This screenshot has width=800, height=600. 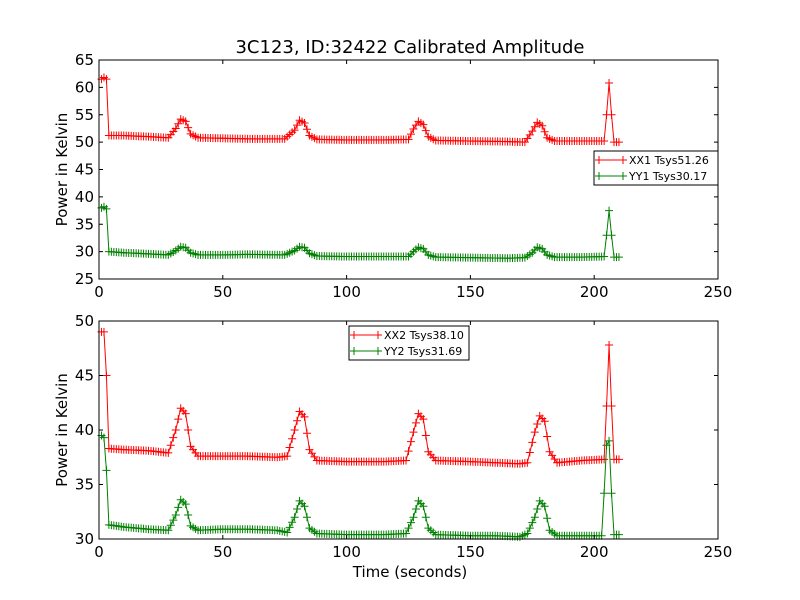 I want to click on top-y-axis-label: Power in Kelvin, so click(x=62, y=170).